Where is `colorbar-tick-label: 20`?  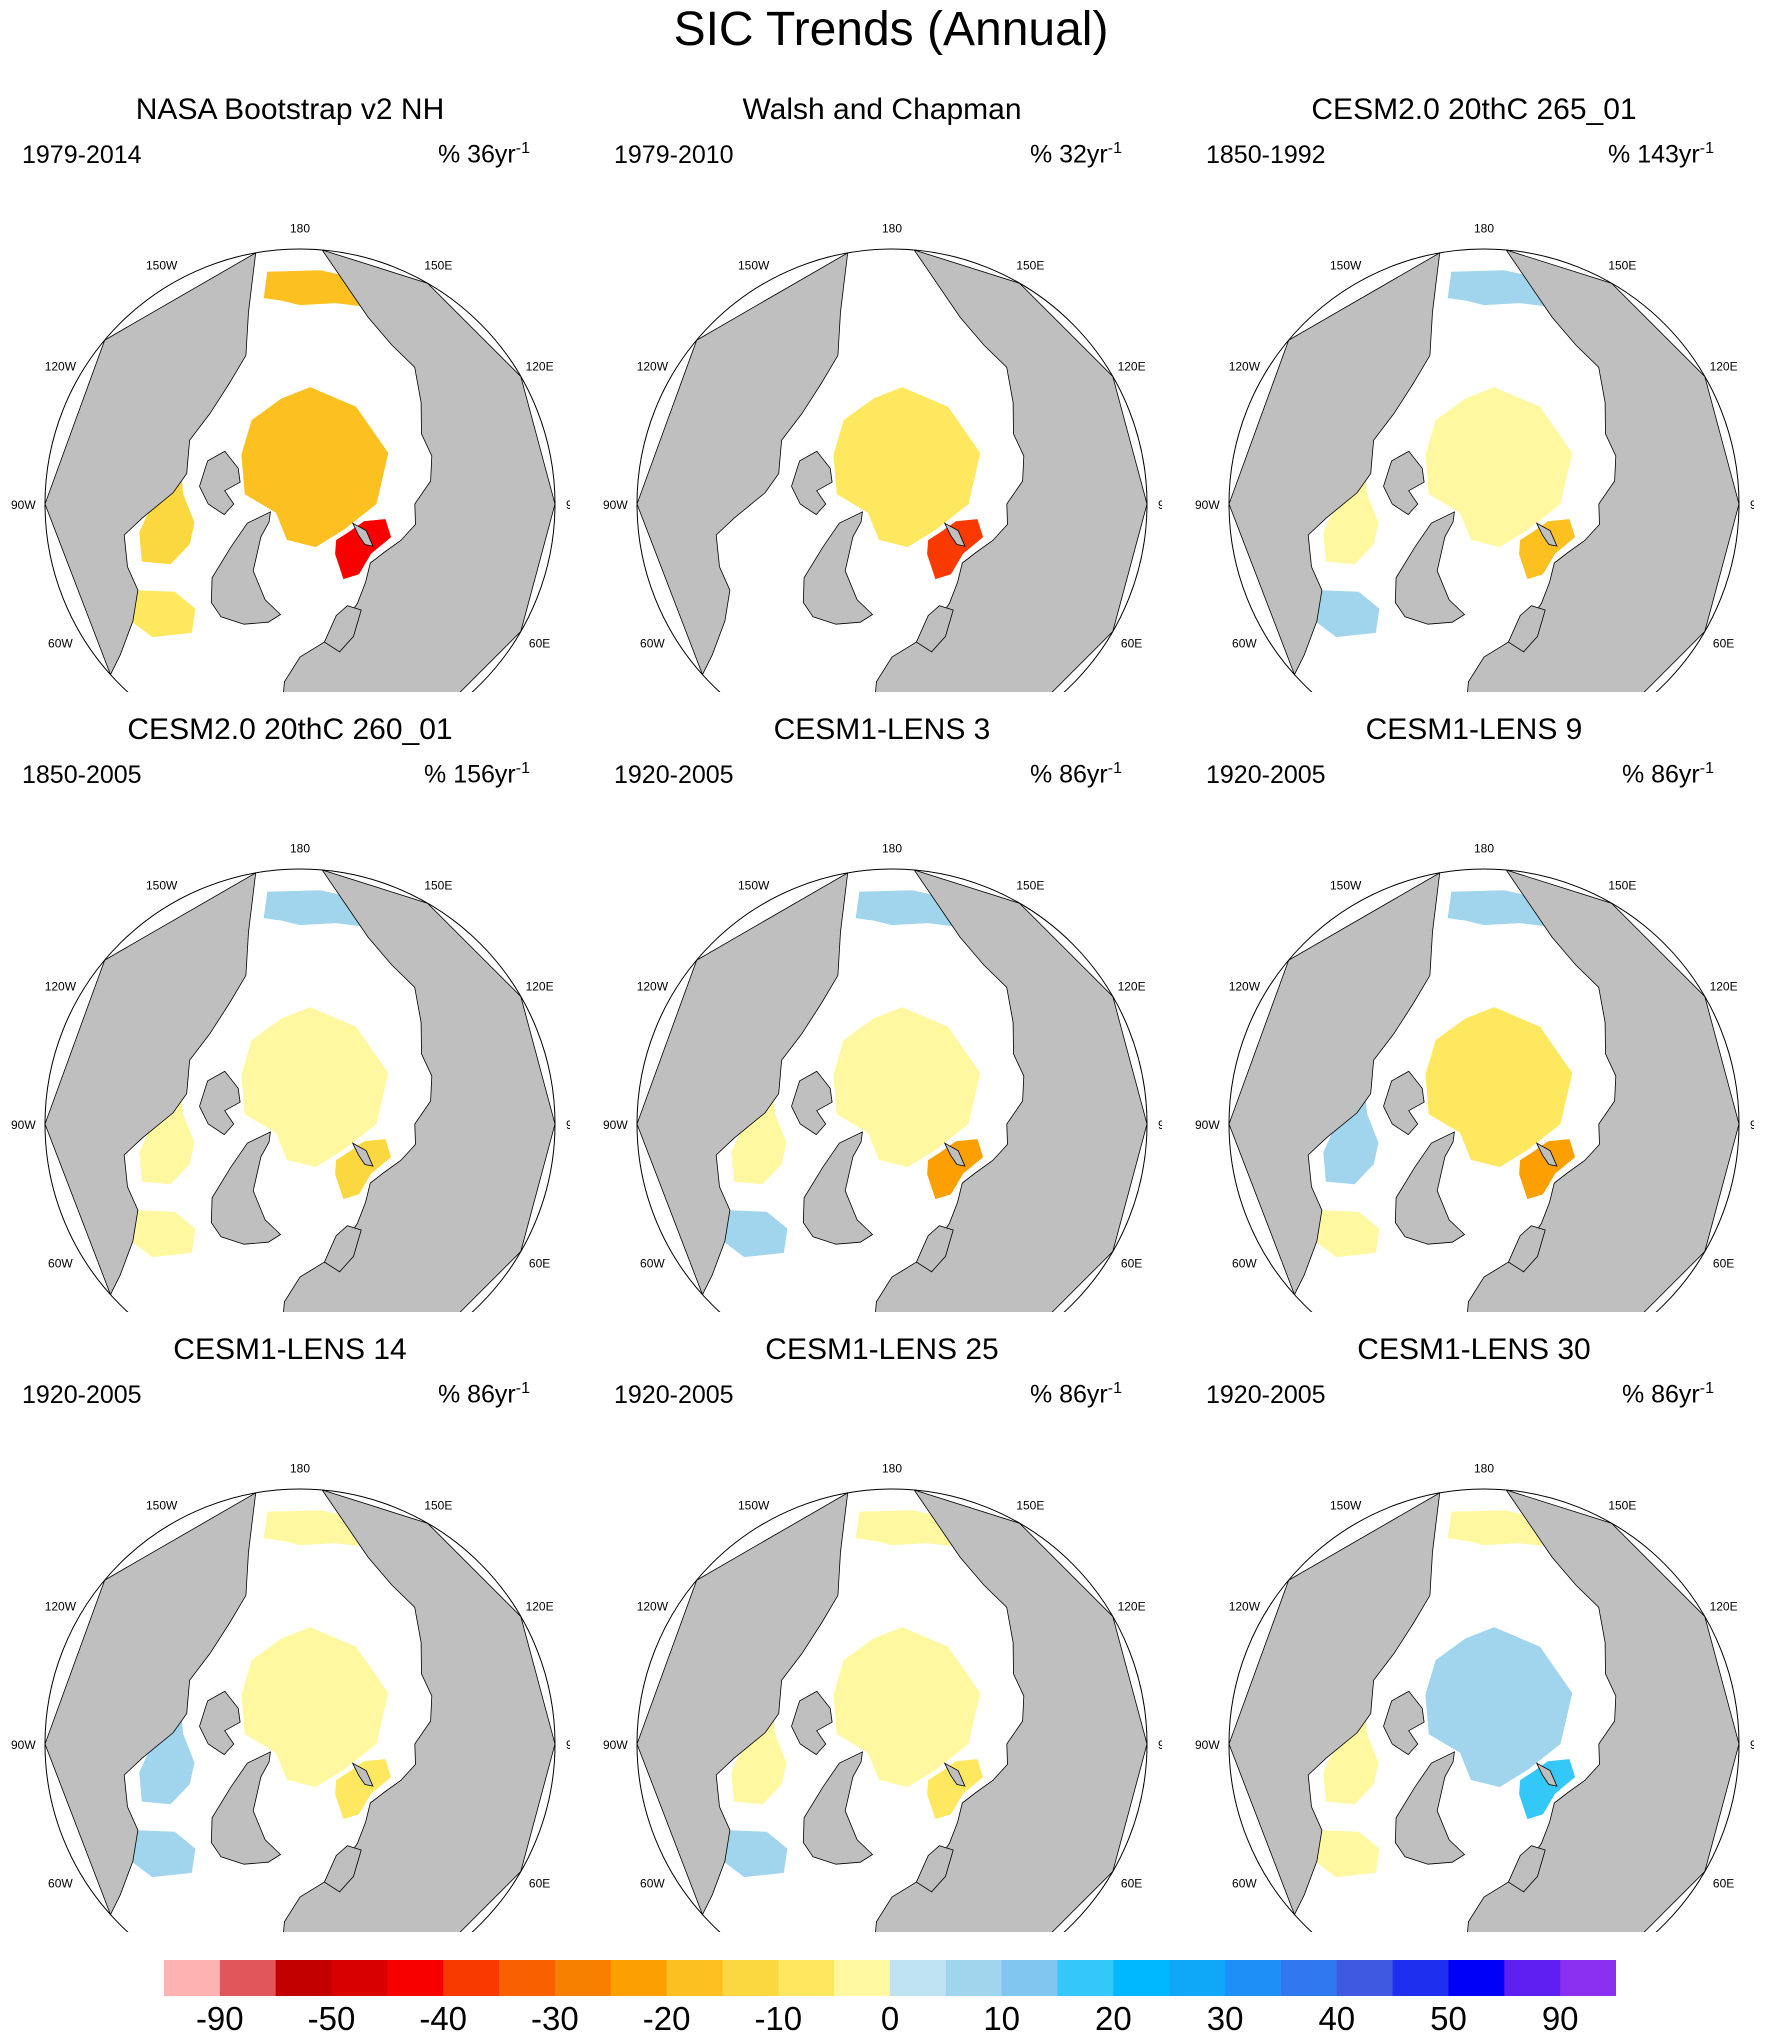
colorbar-tick-label: 20 is located at coordinates (1113, 2018).